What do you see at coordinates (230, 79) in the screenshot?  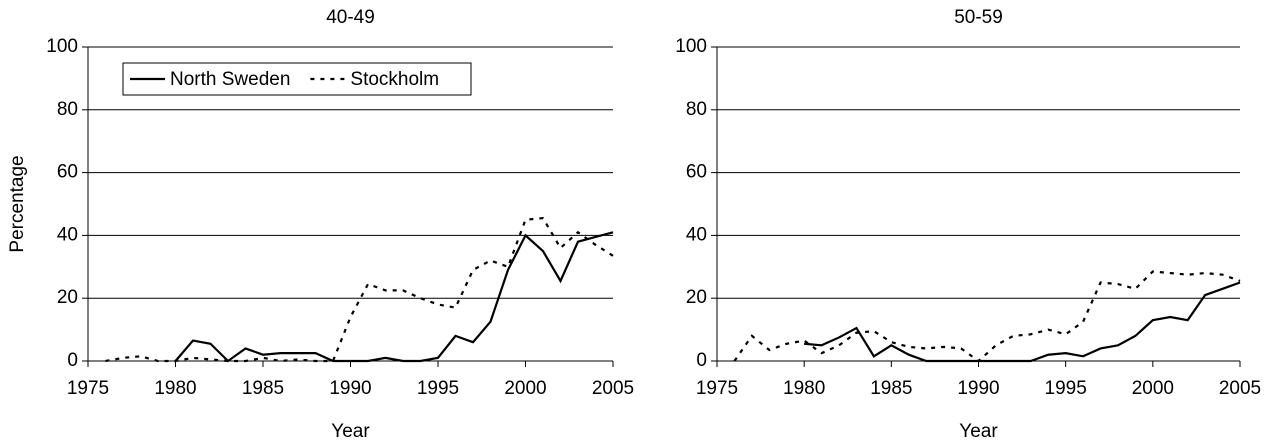 I see `legend-label: North Sweden` at bounding box center [230, 79].